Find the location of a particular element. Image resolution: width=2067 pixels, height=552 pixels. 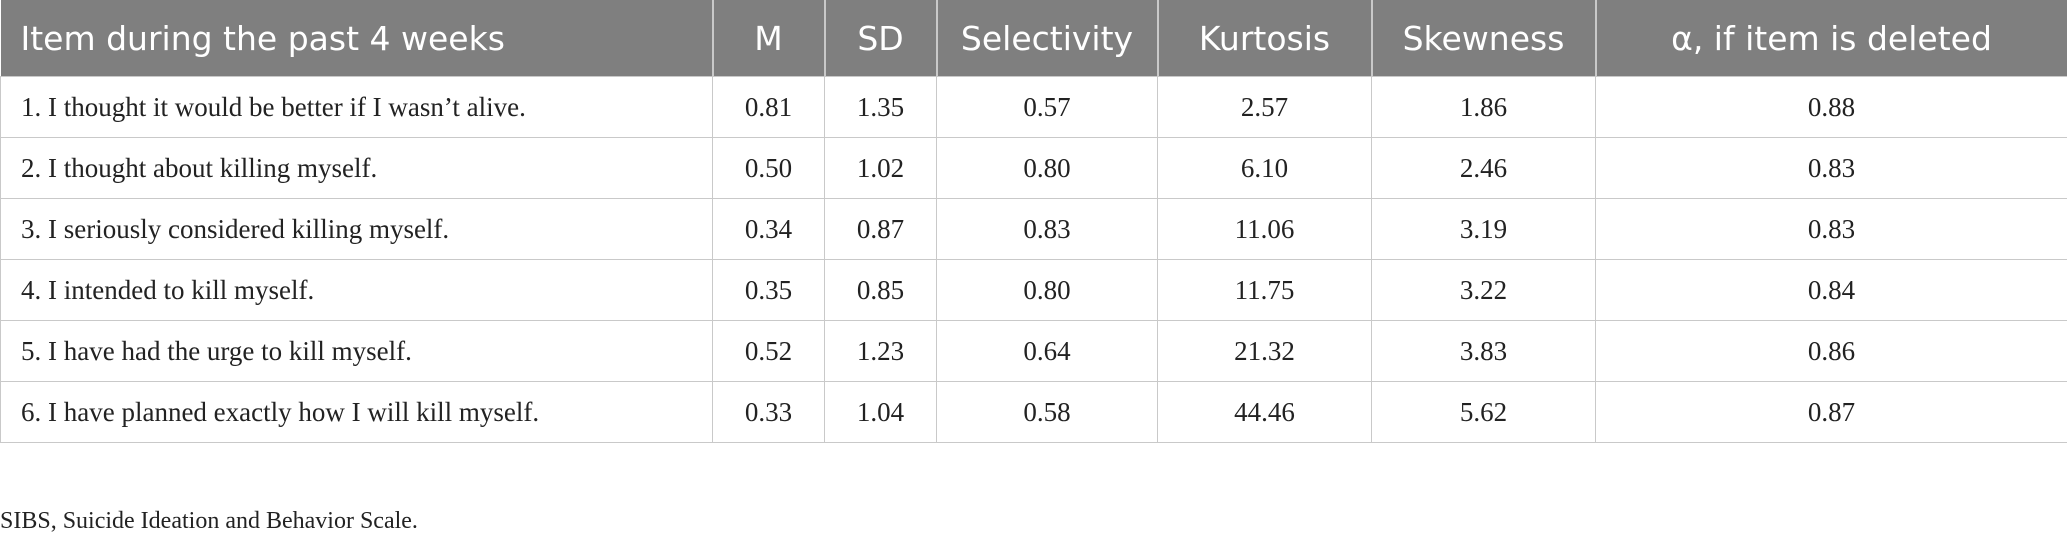

header-cell: Item during the past 4 weeks is located at coordinates (357, 38).